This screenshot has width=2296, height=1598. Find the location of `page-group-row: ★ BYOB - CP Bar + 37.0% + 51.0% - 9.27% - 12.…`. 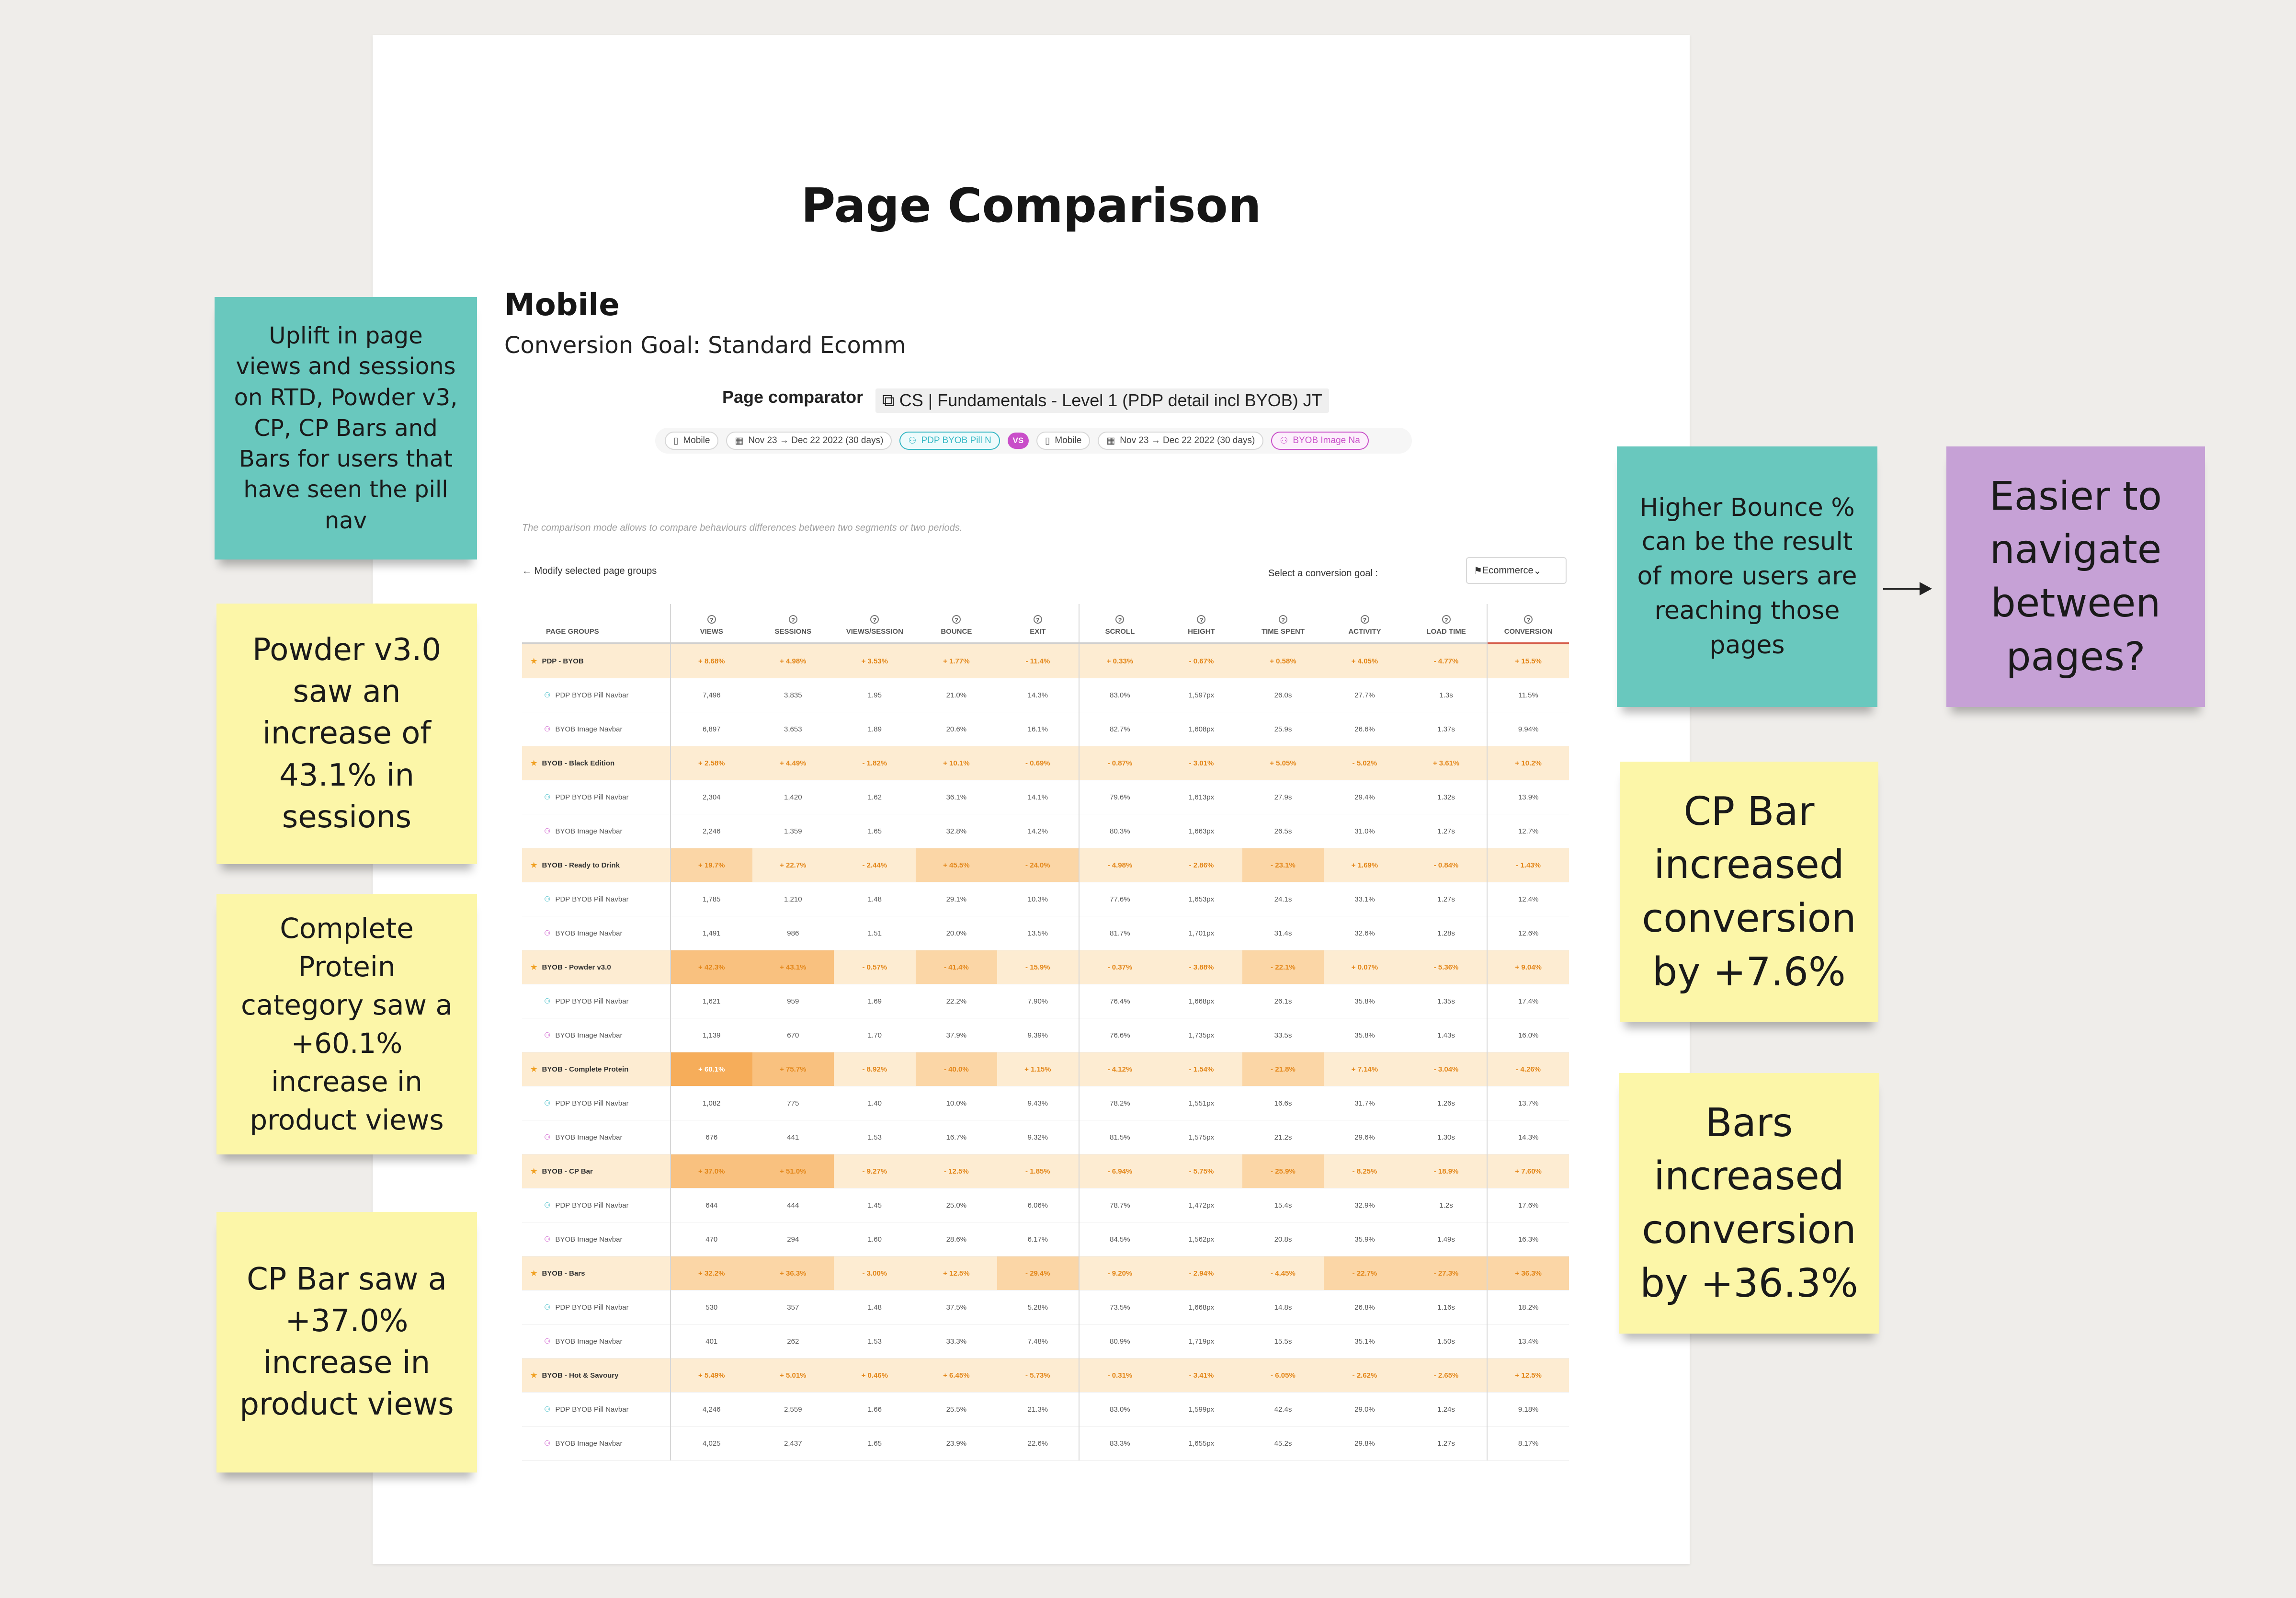

page-group-row: ★ BYOB - CP Bar + 37.0% + 51.0% - 9.27% - 12.… is located at coordinates (1046, 1171).